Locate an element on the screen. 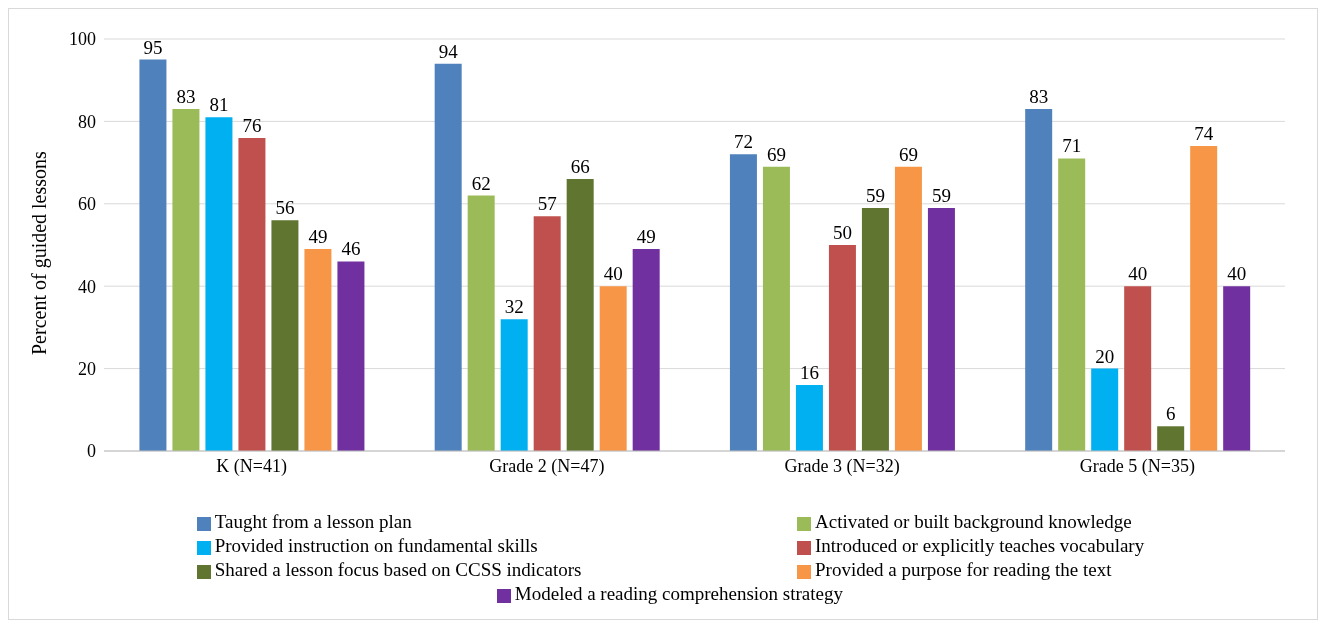 Image resolution: width=1338 pixels, height=634 pixels. data-label: 20 is located at coordinates (1105, 356).